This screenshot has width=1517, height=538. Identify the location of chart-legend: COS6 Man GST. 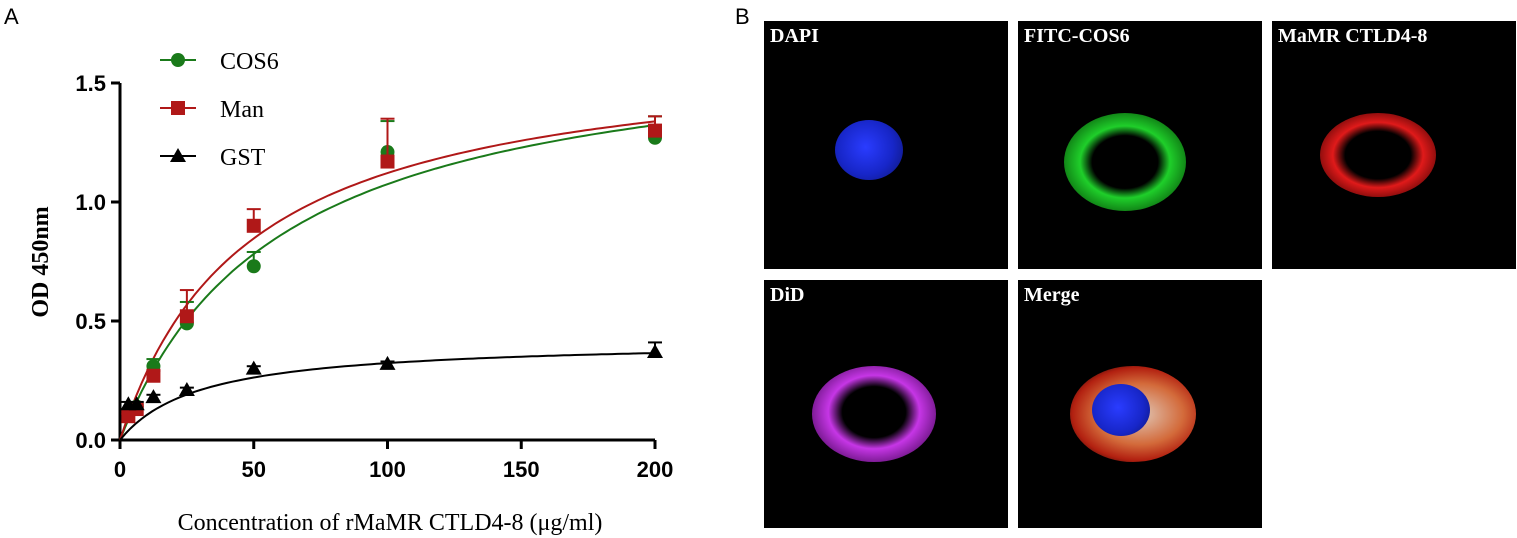
(219, 110).